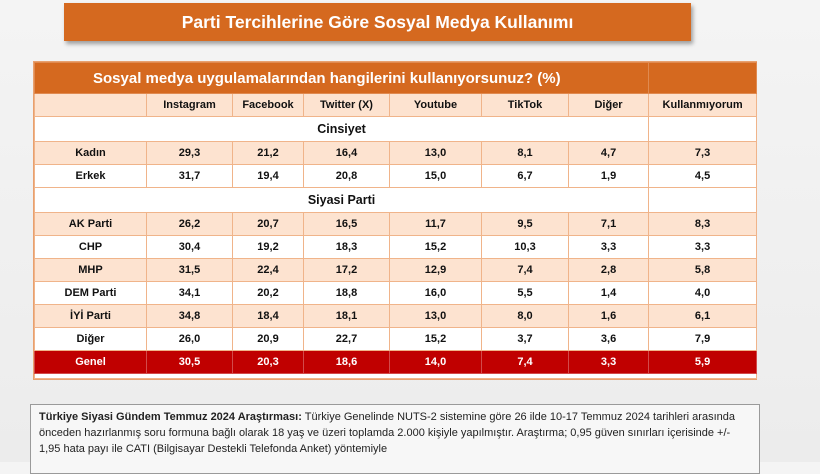 This screenshot has height=474, width=820. Describe the element at coordinates (189, 176) in the screenshot. I see `value-cell: 31,7` at that location.